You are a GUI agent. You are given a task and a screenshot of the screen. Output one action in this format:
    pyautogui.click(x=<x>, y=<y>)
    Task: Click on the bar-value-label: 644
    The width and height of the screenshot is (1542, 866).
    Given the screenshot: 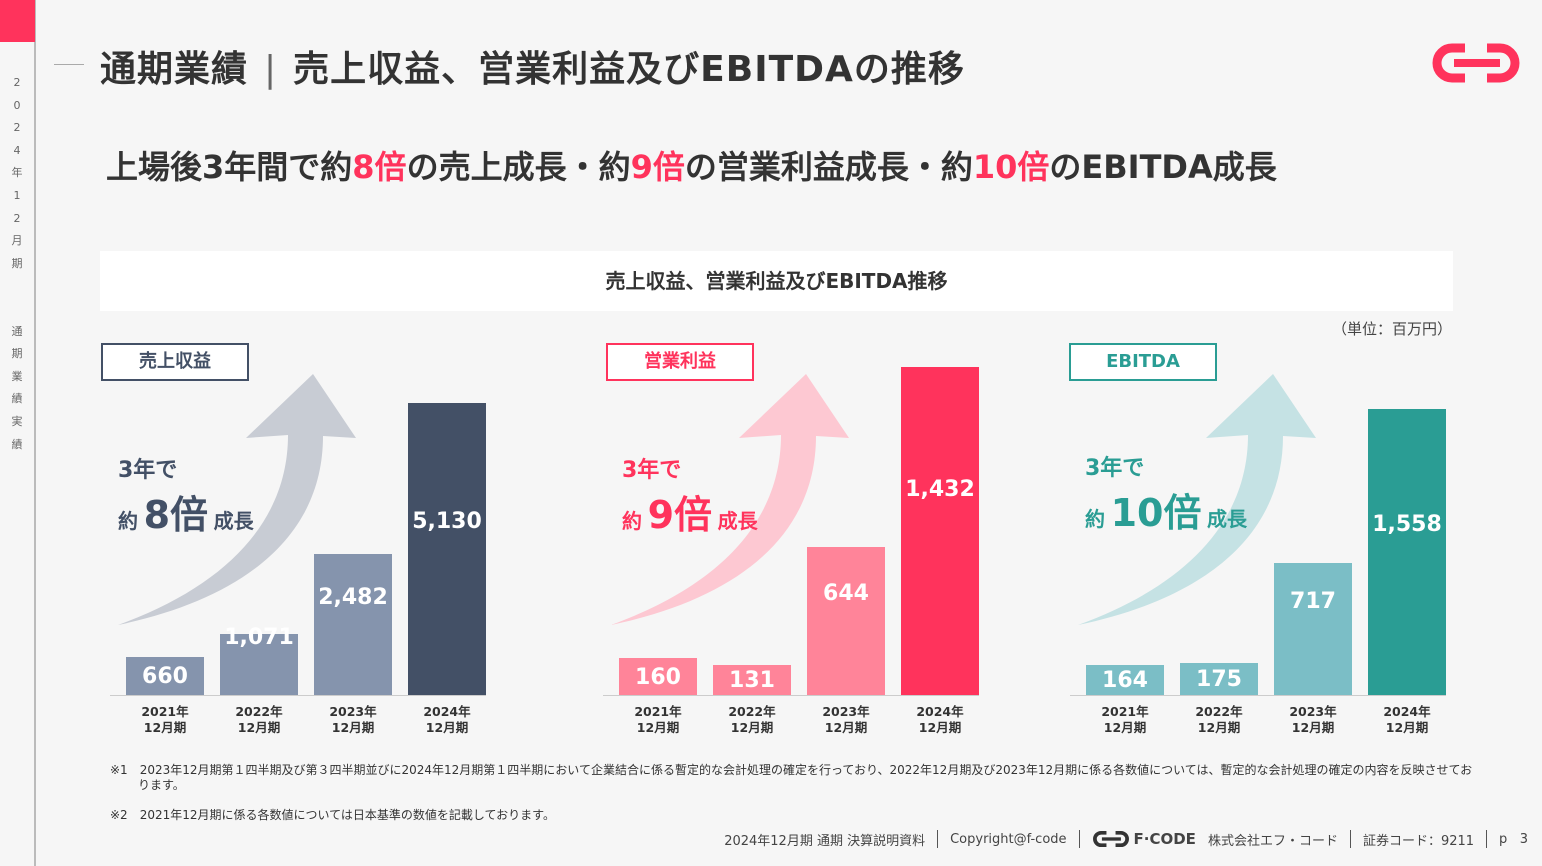 What is the action you would take?
    pyautogui.click(x=846, y=593)
    